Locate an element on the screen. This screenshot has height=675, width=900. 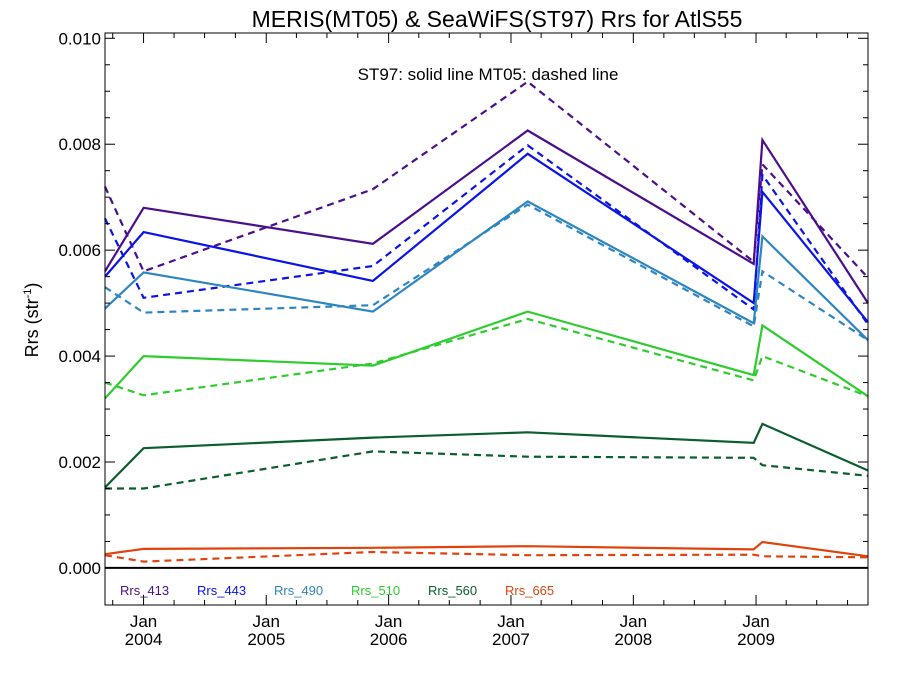
legend-item-rrs-413: Rrs_413 is located at coordinates (144, 590).